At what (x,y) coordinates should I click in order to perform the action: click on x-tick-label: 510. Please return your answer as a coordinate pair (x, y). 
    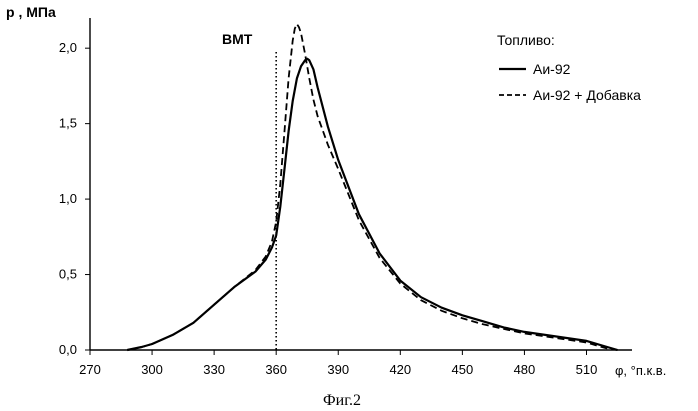
    Looking at the image, I should click on (587, 369).